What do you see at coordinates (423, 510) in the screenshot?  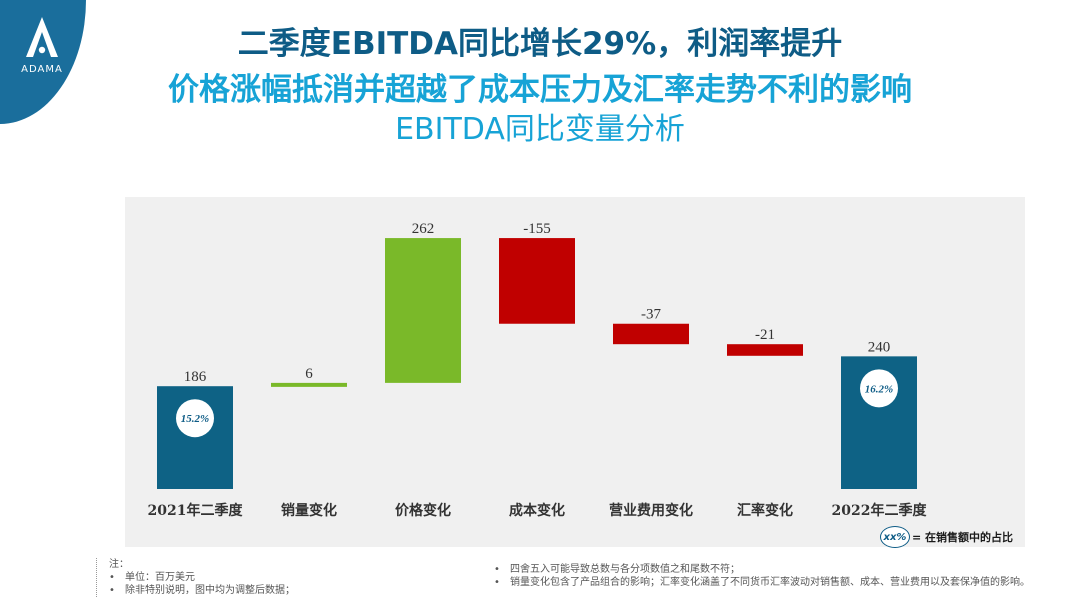 I see `category-label-2: 价格变化` at bounding box center [423, 510].